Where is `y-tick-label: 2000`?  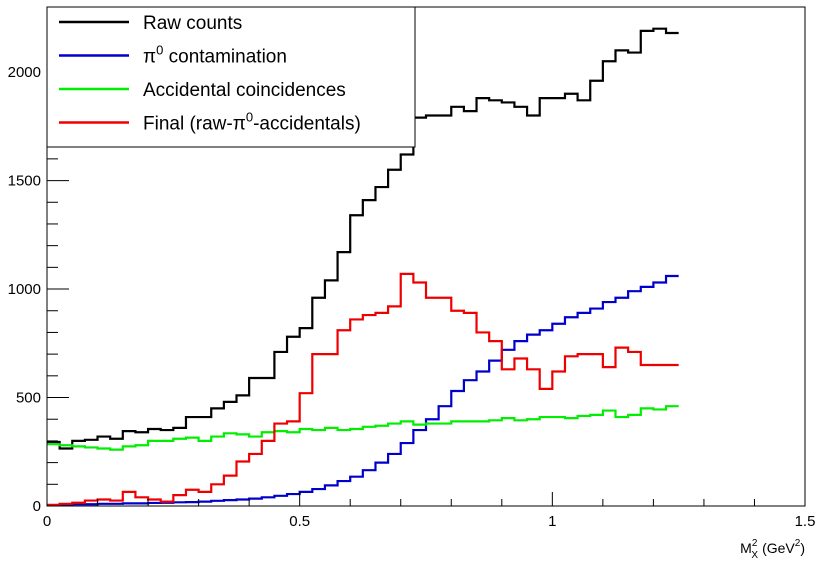
y-tick-label: 2000 is located at coordinates (24, 72).